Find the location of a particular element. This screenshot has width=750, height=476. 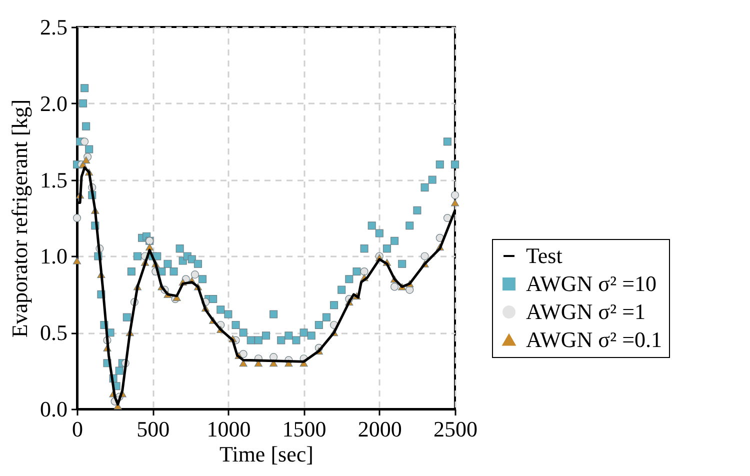

x-tick-label: 2000 is located at coordinates (380, 429).